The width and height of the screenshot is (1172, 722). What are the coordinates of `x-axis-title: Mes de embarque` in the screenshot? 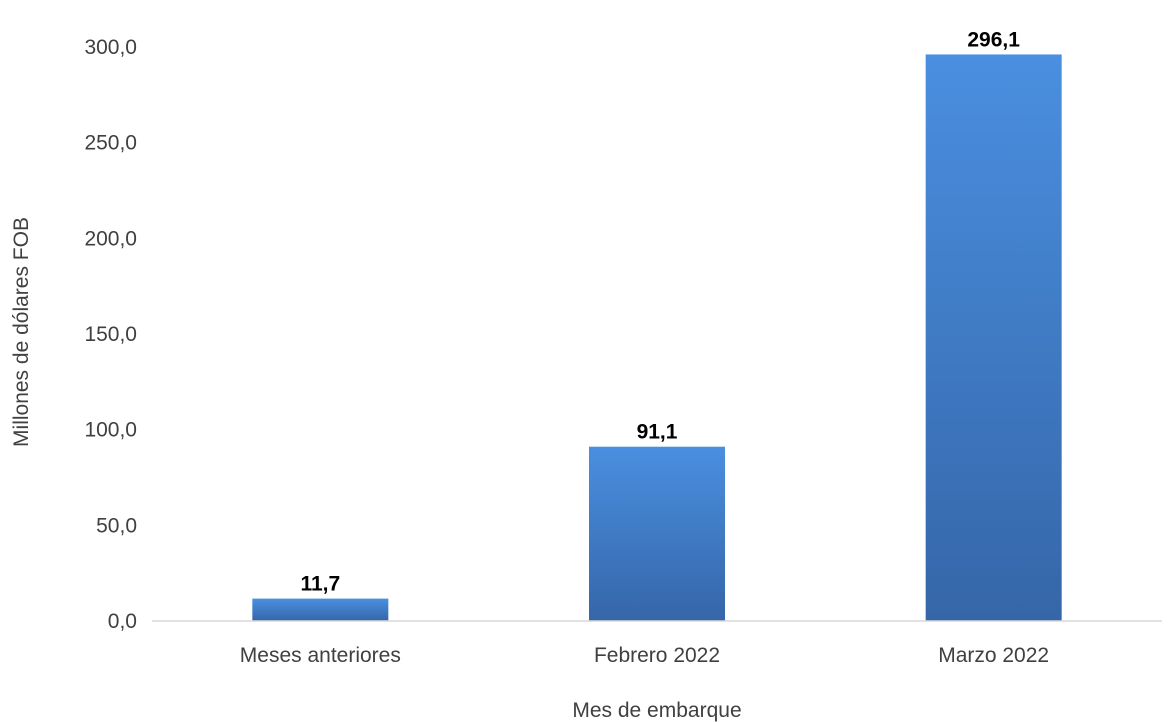 It's located at (656, 710).